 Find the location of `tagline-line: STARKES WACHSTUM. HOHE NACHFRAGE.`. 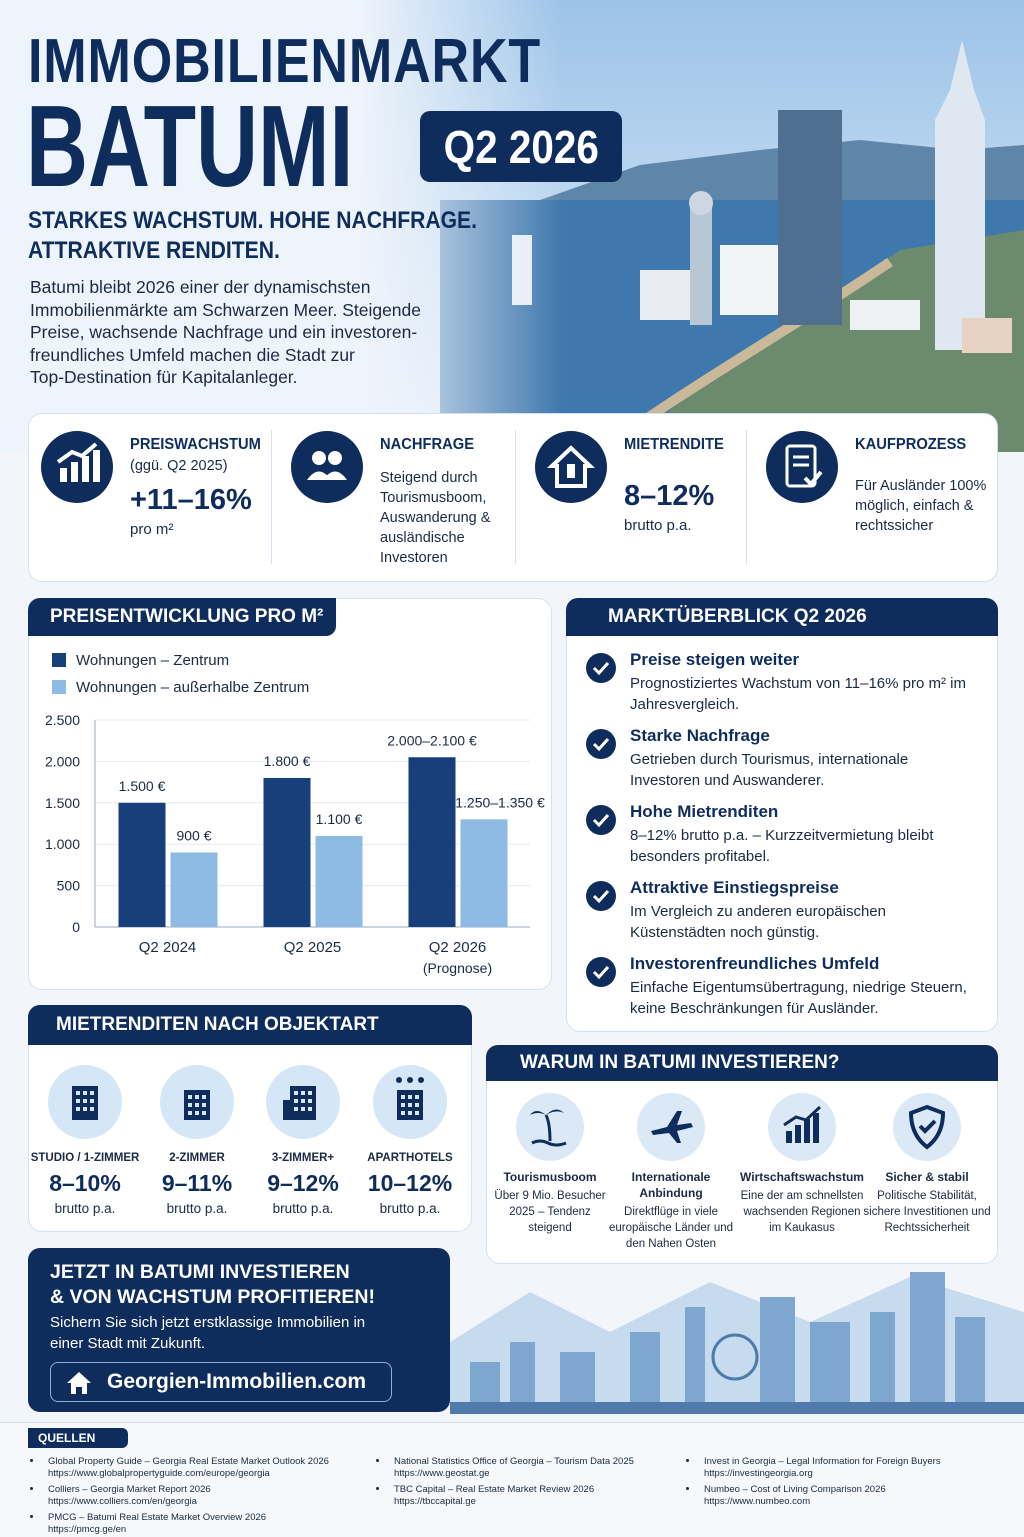

tagline-line: STARKES WACHSTUM. HOHE NACHFRAGE. is located at coordinates (253, 220).